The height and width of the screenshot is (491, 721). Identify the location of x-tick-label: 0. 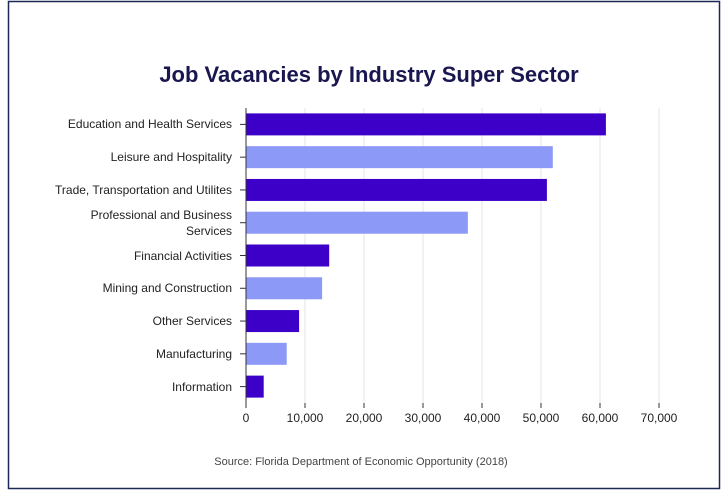
(246, 418).